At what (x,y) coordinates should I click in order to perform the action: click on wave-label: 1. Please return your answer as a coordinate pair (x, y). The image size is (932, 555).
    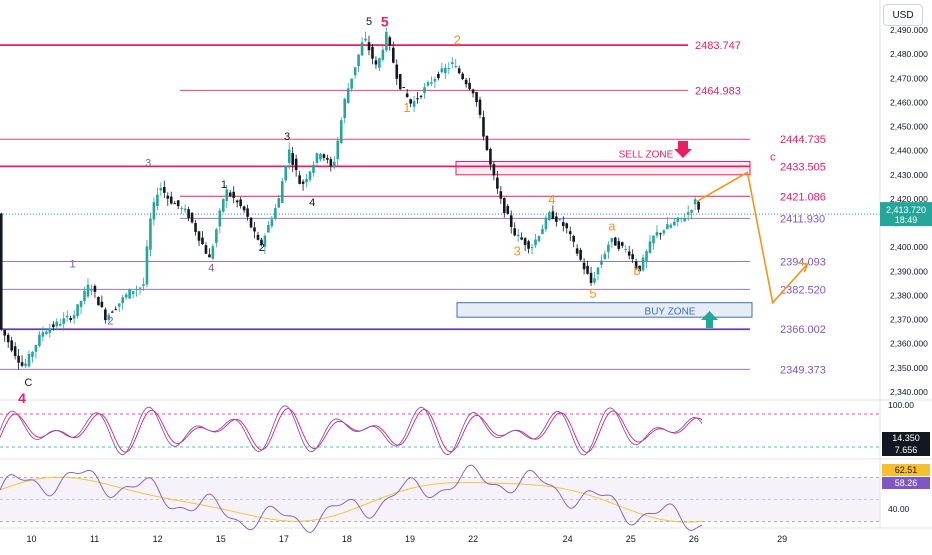
    Looking at the image, I should click on (224, 185).